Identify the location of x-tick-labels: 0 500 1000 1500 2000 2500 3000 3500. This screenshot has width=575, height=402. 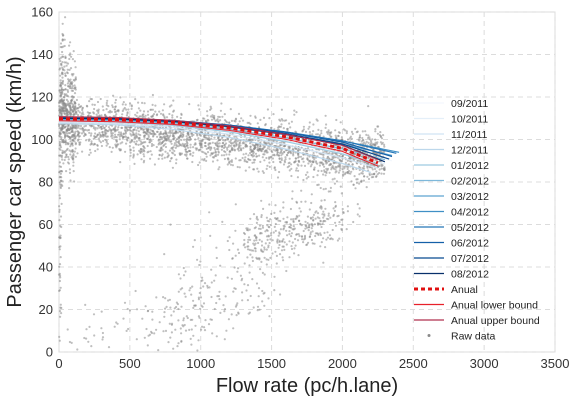
(312, 363).